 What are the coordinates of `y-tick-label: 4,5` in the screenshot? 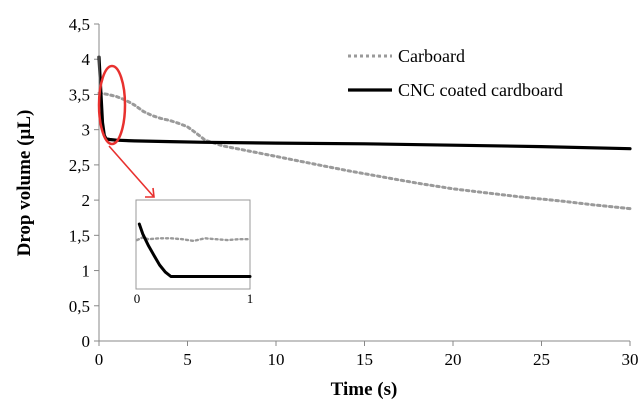 It's located at (79, 24).